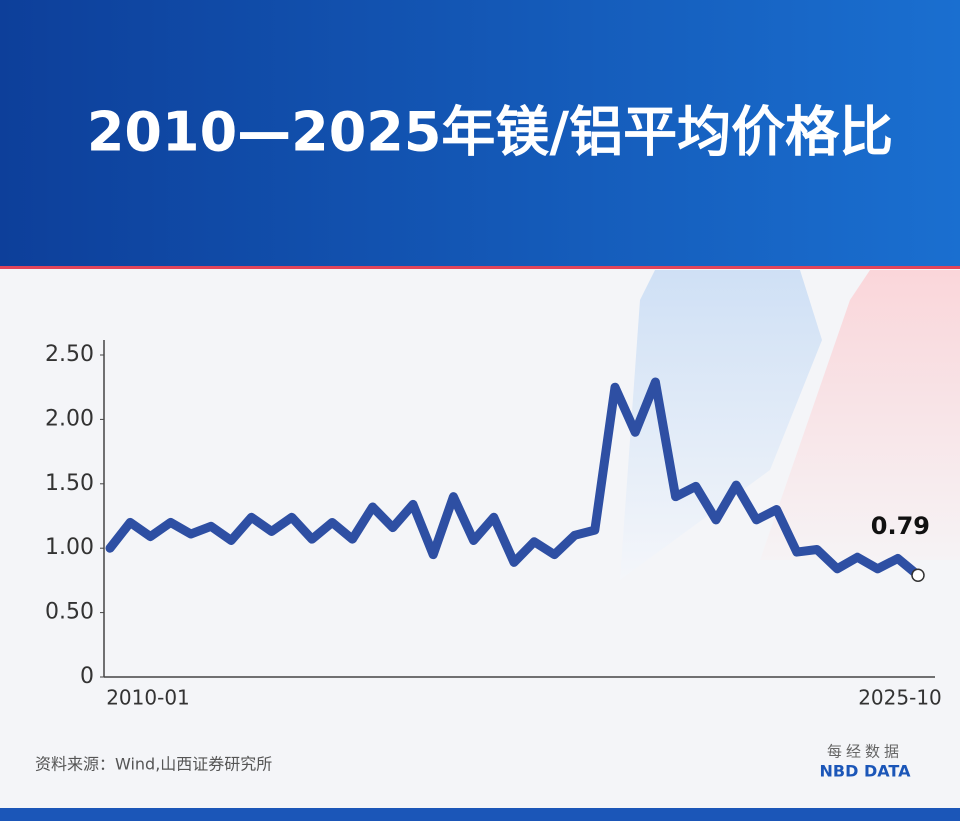 Image resolution: width=960 pixels, height=825 pixels. I want to click on end-marker, so click(918, 575).